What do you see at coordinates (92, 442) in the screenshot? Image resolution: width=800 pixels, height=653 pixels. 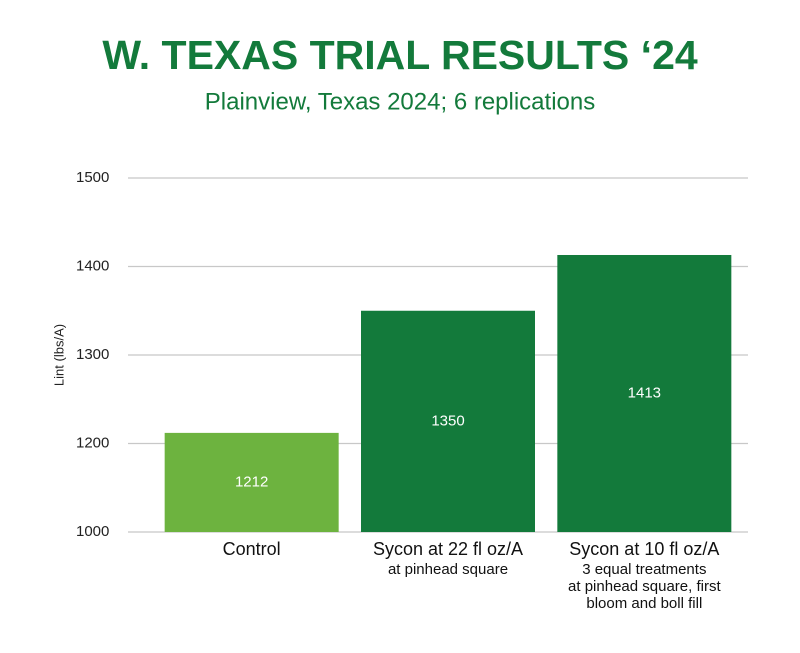 I see `y-tick-label: 1200` at bounding box center [92, 442].